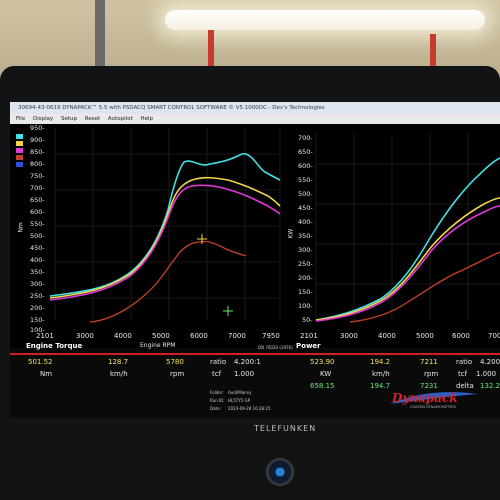 The image size is (500, 500). Describe the element at coordinates (387, 336) in the screenshot. I see `power-x-tick: 4000` at that location.